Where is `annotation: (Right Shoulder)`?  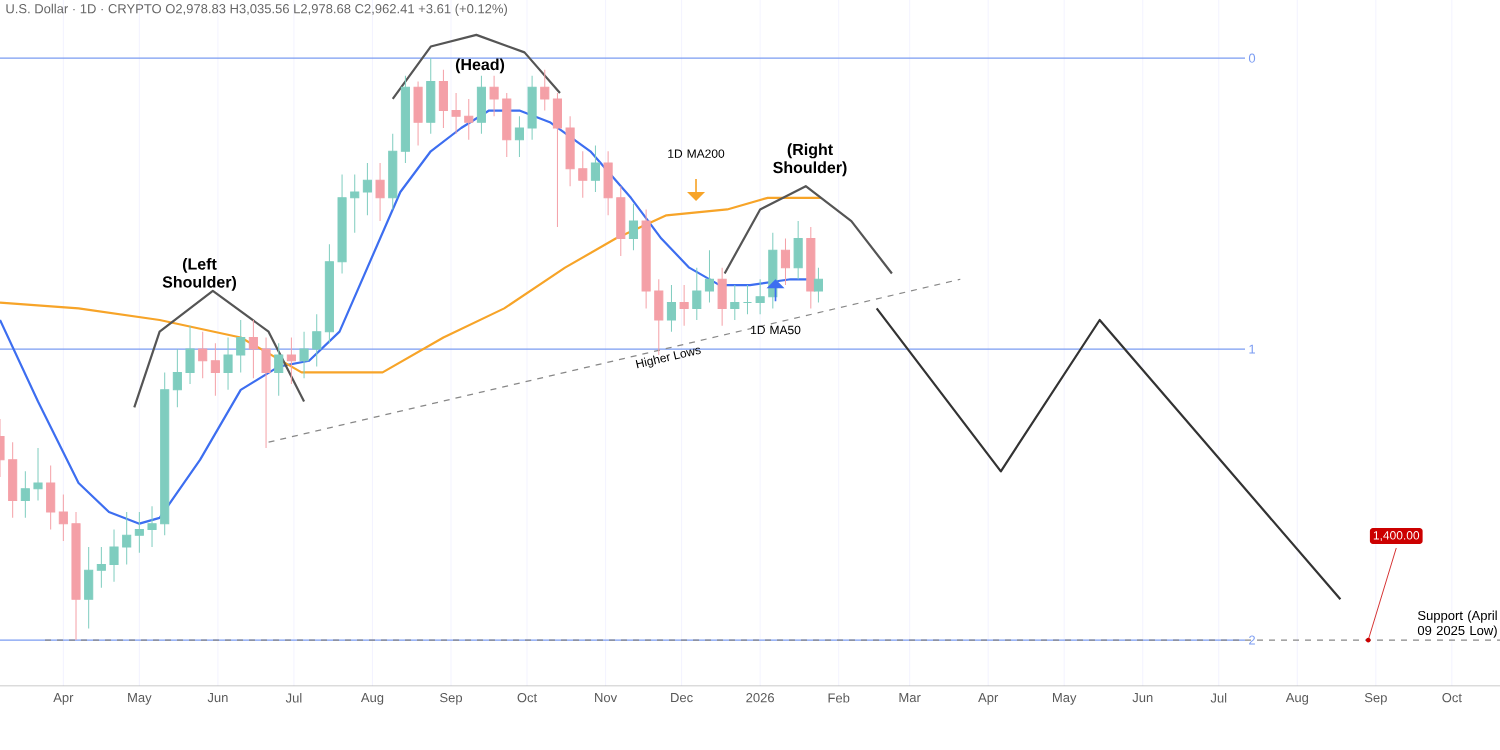
annotation: (Right Shoulder) is located at coordinates (810, 160).